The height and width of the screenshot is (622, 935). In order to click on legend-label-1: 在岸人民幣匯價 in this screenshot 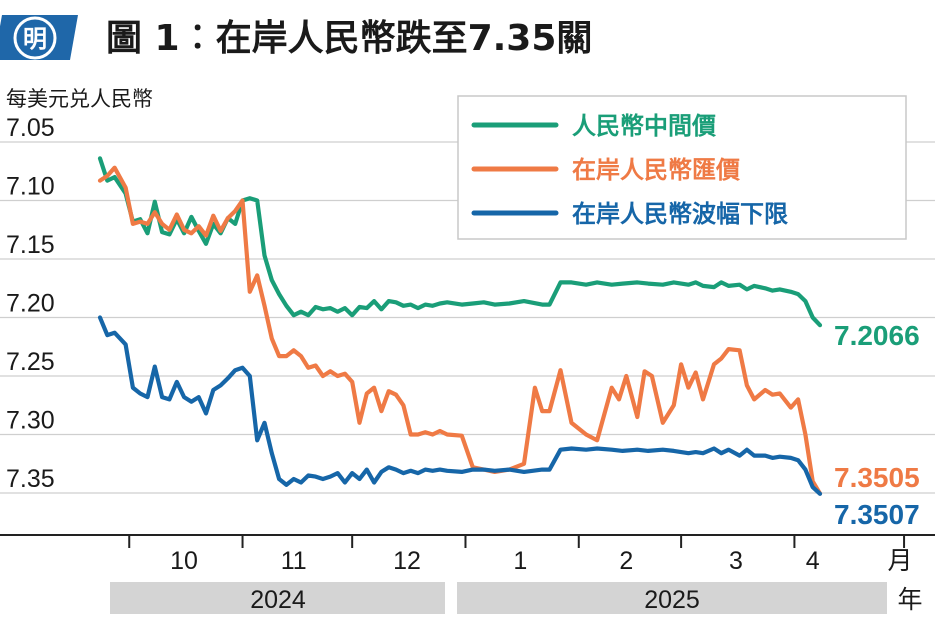, I will do `click(656, 170)`.